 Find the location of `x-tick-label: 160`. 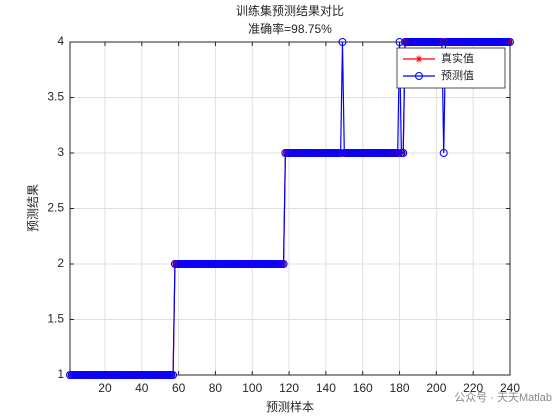

x-tick-label: 160 is located at coordinates (363, 388).